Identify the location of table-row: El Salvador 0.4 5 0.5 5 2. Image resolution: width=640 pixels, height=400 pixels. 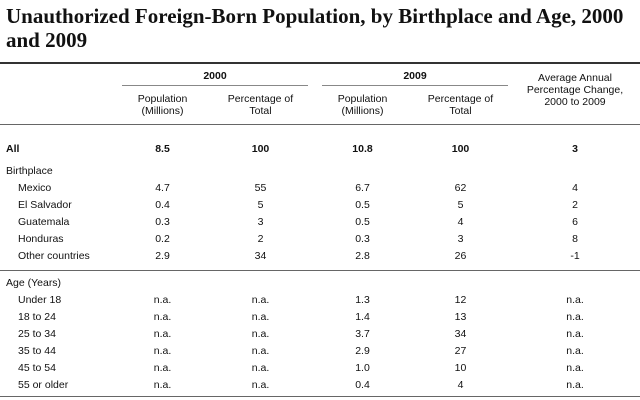
(320, 206).